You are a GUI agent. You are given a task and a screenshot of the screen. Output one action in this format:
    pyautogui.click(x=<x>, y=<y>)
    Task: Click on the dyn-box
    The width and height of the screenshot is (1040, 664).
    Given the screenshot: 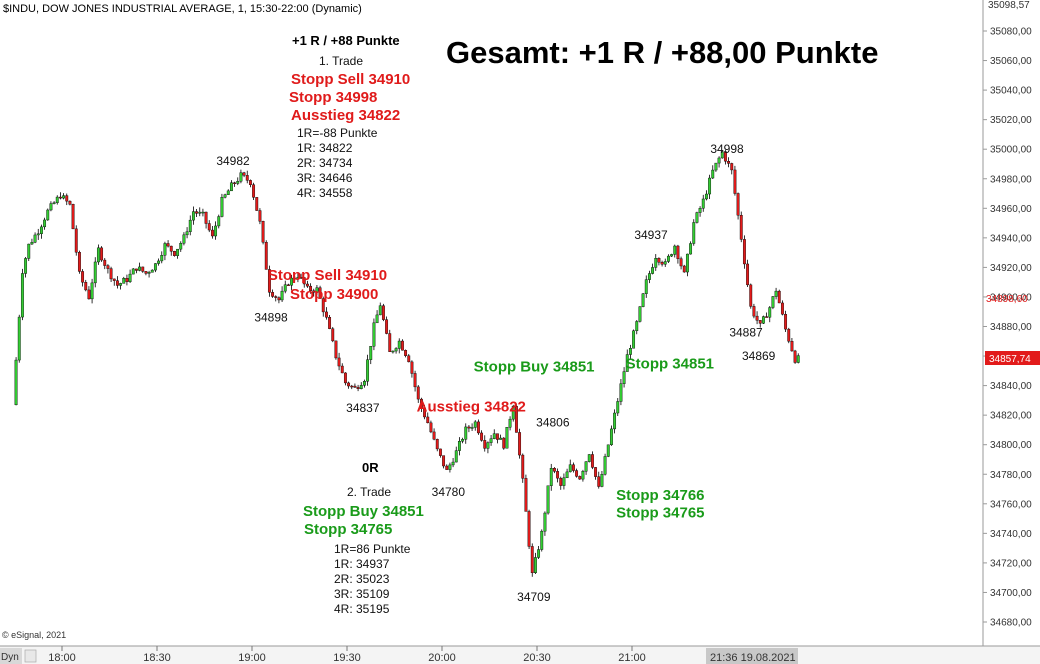 What is the action you would take?
    pyautogui.click(x=11, y=656)
    